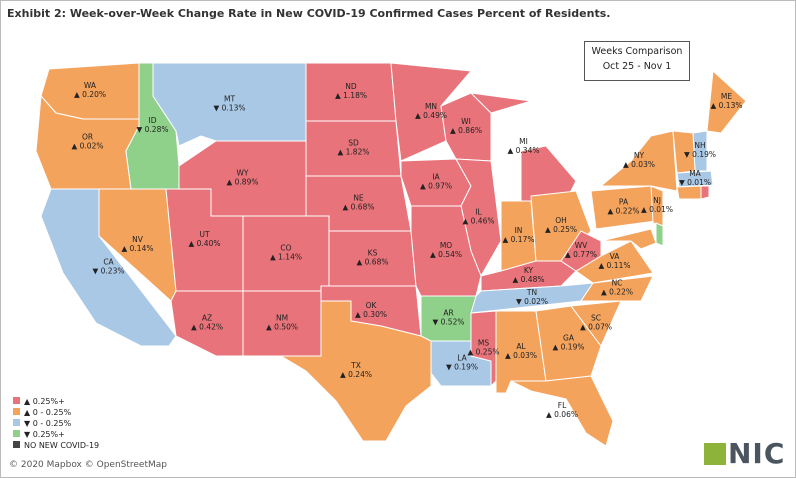 The height and width of the screenshot is (478, 796). What do you see at coordinates (358, 198) in the screenshot?
I see `state-abbr: NE` at bounding box center [358, 198].